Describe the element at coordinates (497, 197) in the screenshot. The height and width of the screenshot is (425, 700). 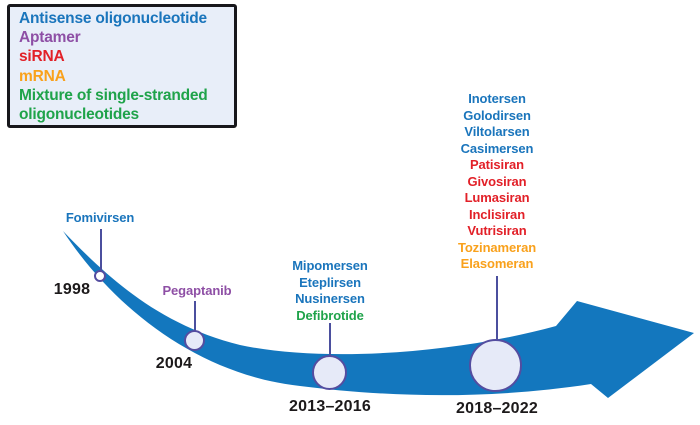
I see `drug-name: Lumasiran` at that location.